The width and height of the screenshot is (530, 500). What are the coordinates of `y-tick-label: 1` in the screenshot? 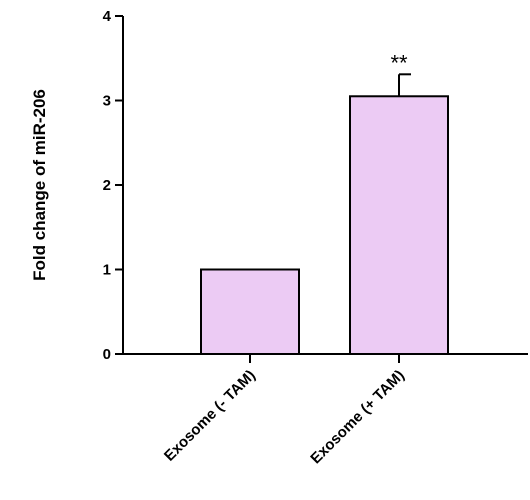 It's located at (107, 270).